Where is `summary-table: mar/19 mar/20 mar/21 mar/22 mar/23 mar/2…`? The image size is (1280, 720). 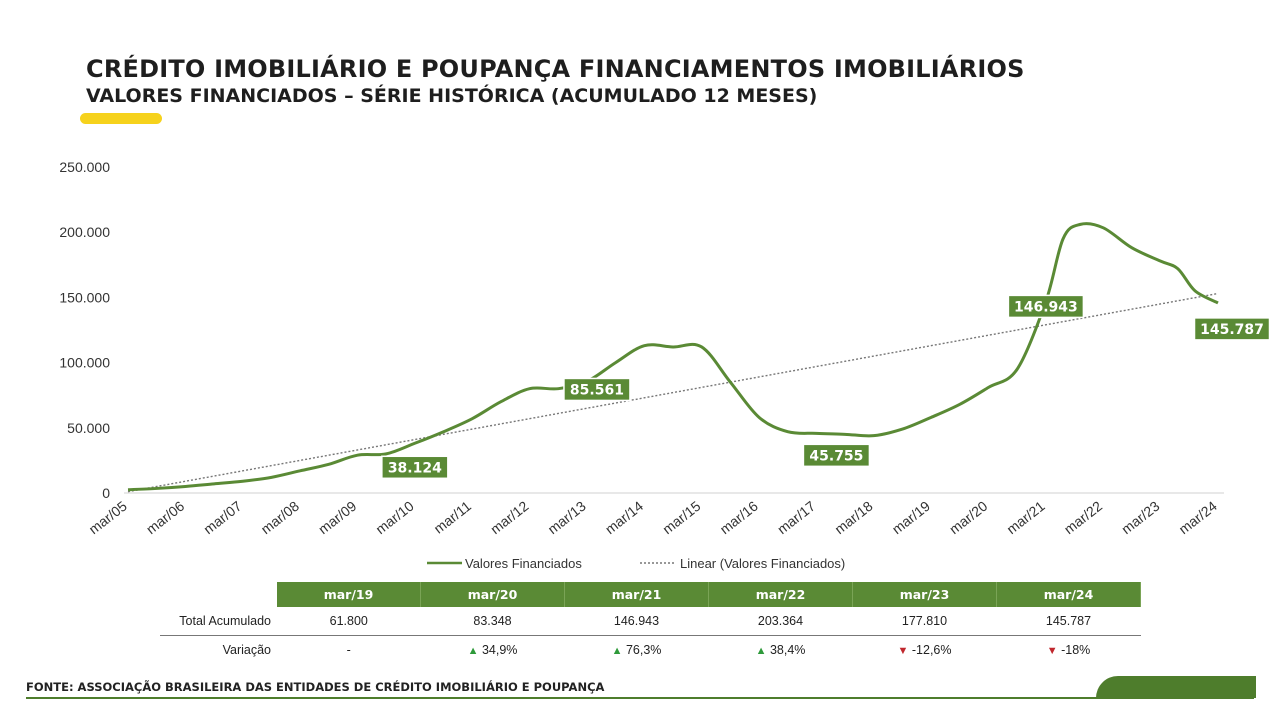 summary-table: mar/19 mar/20 mar/21 mar/22 mar/23 mar/2… is located at coordinates (650, 623).